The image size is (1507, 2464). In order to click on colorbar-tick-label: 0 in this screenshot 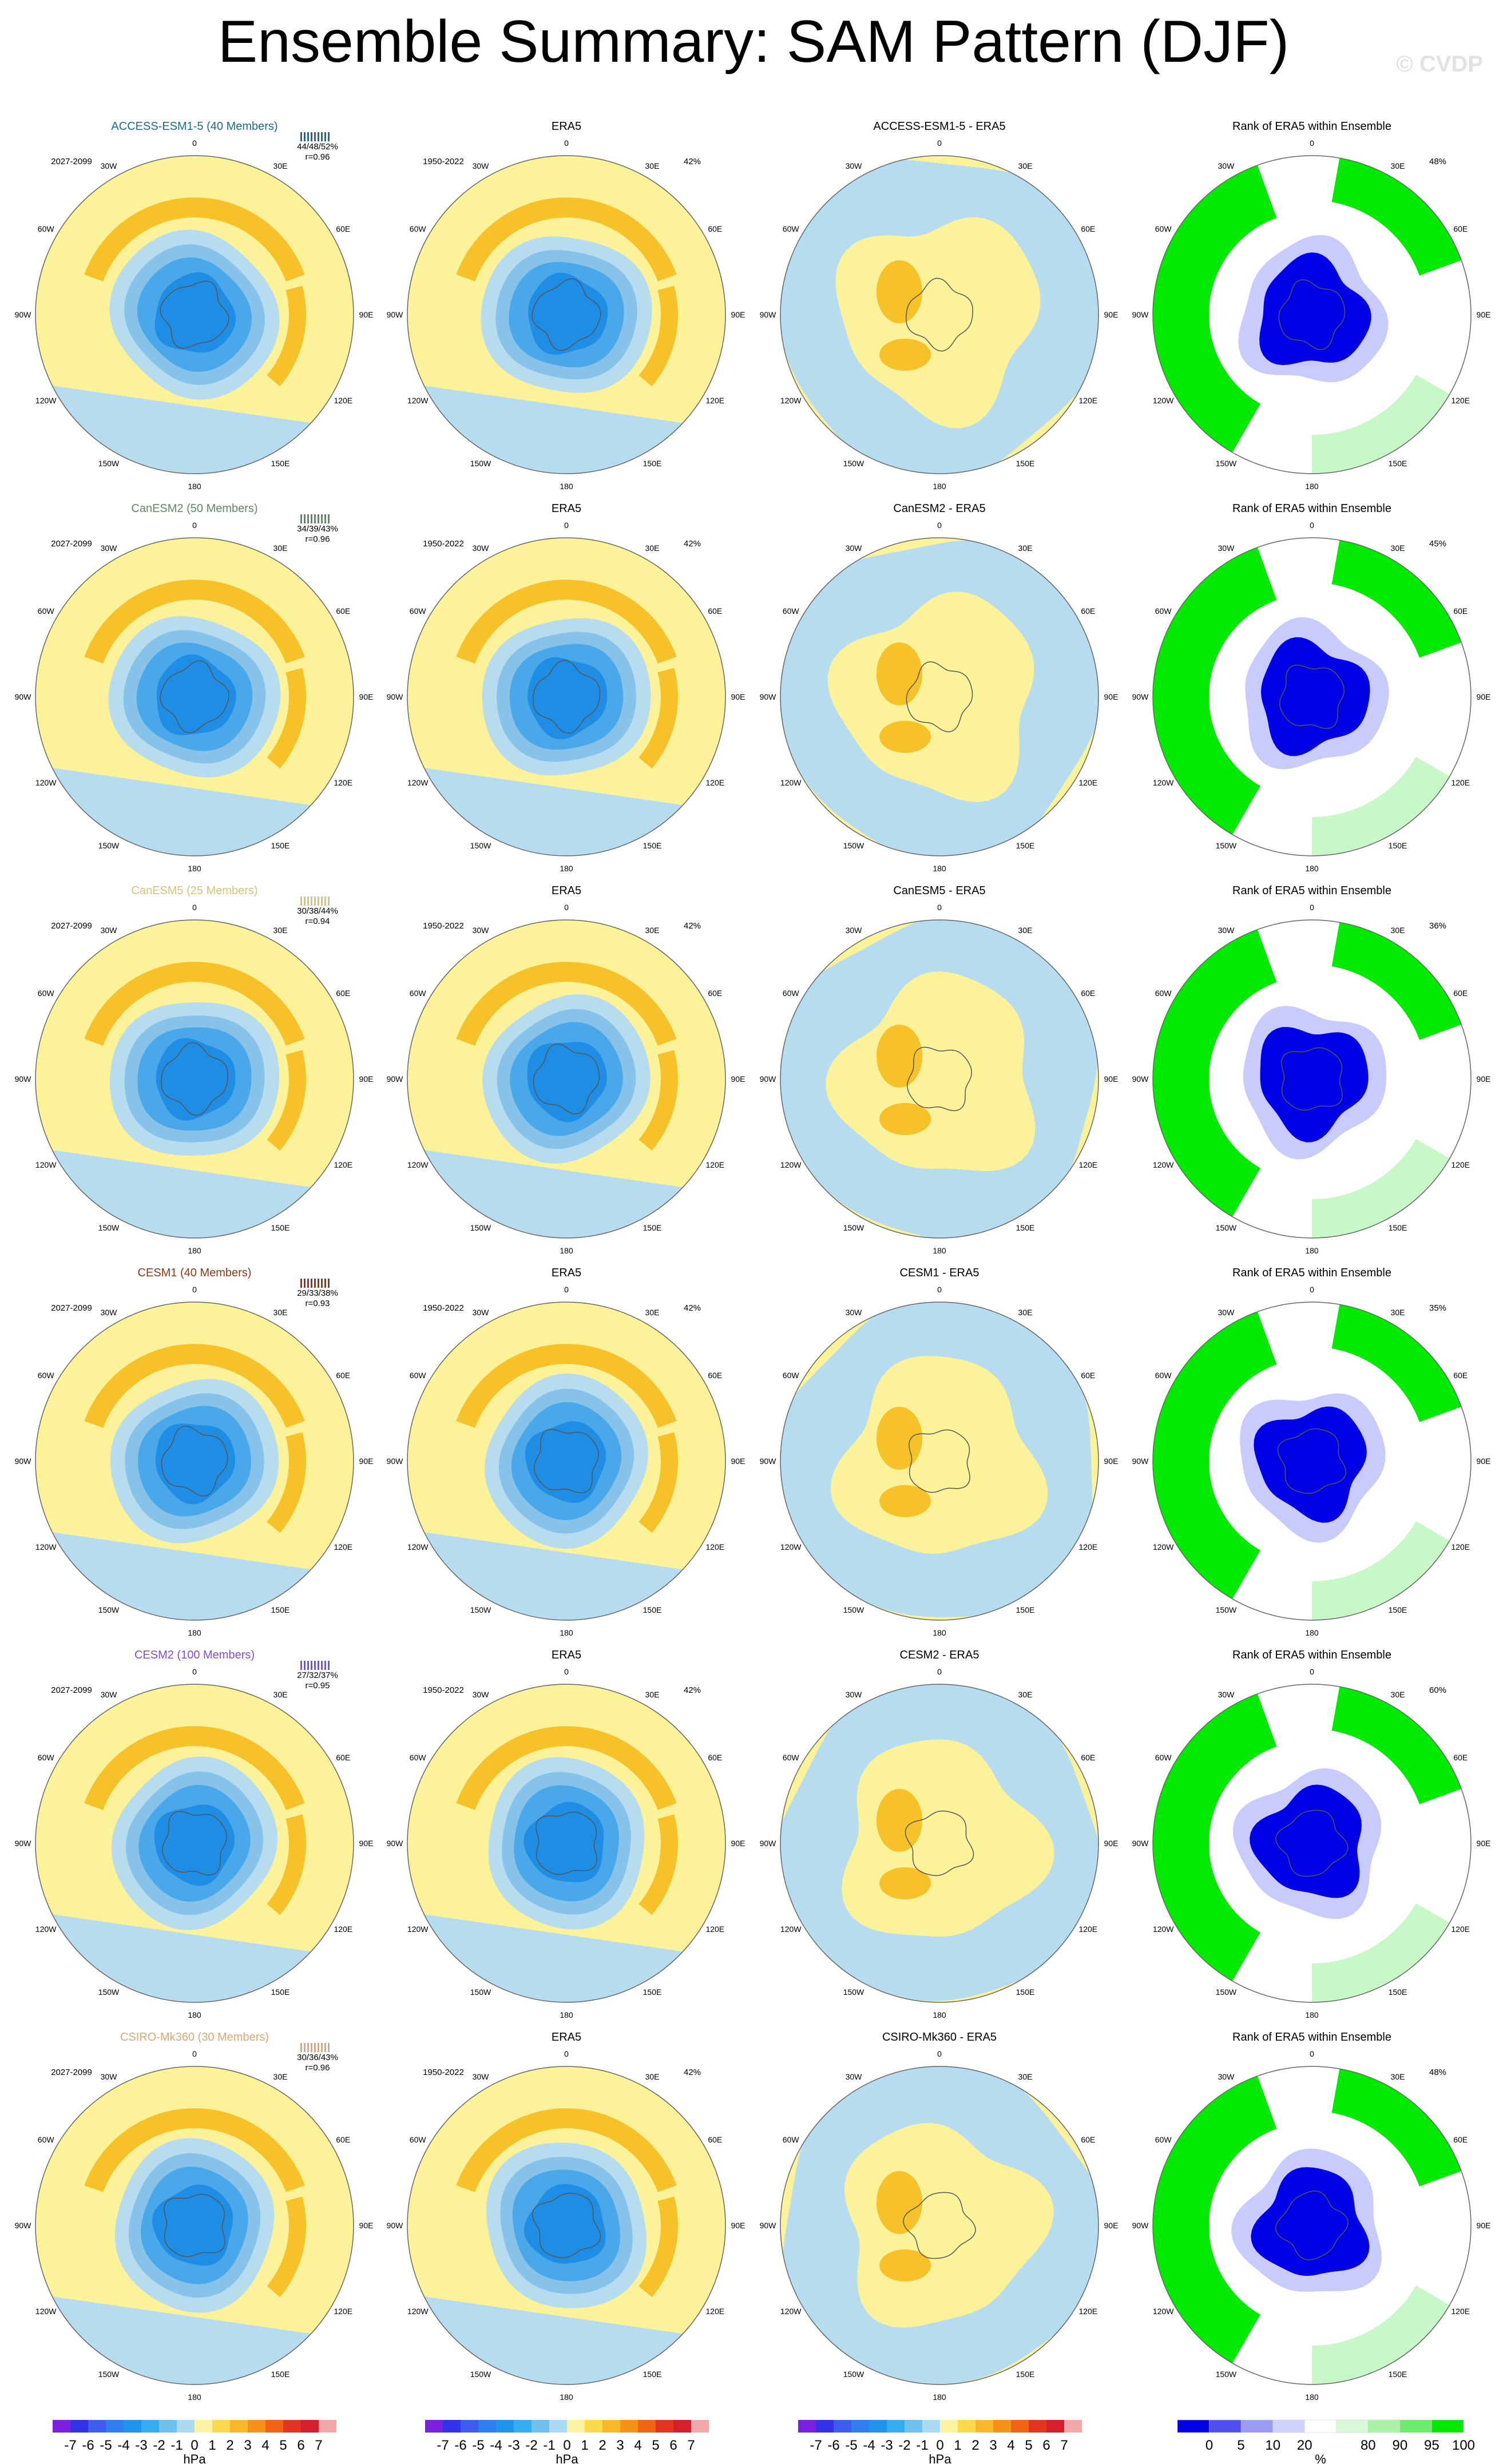, I will do `click(939, 2445)`.